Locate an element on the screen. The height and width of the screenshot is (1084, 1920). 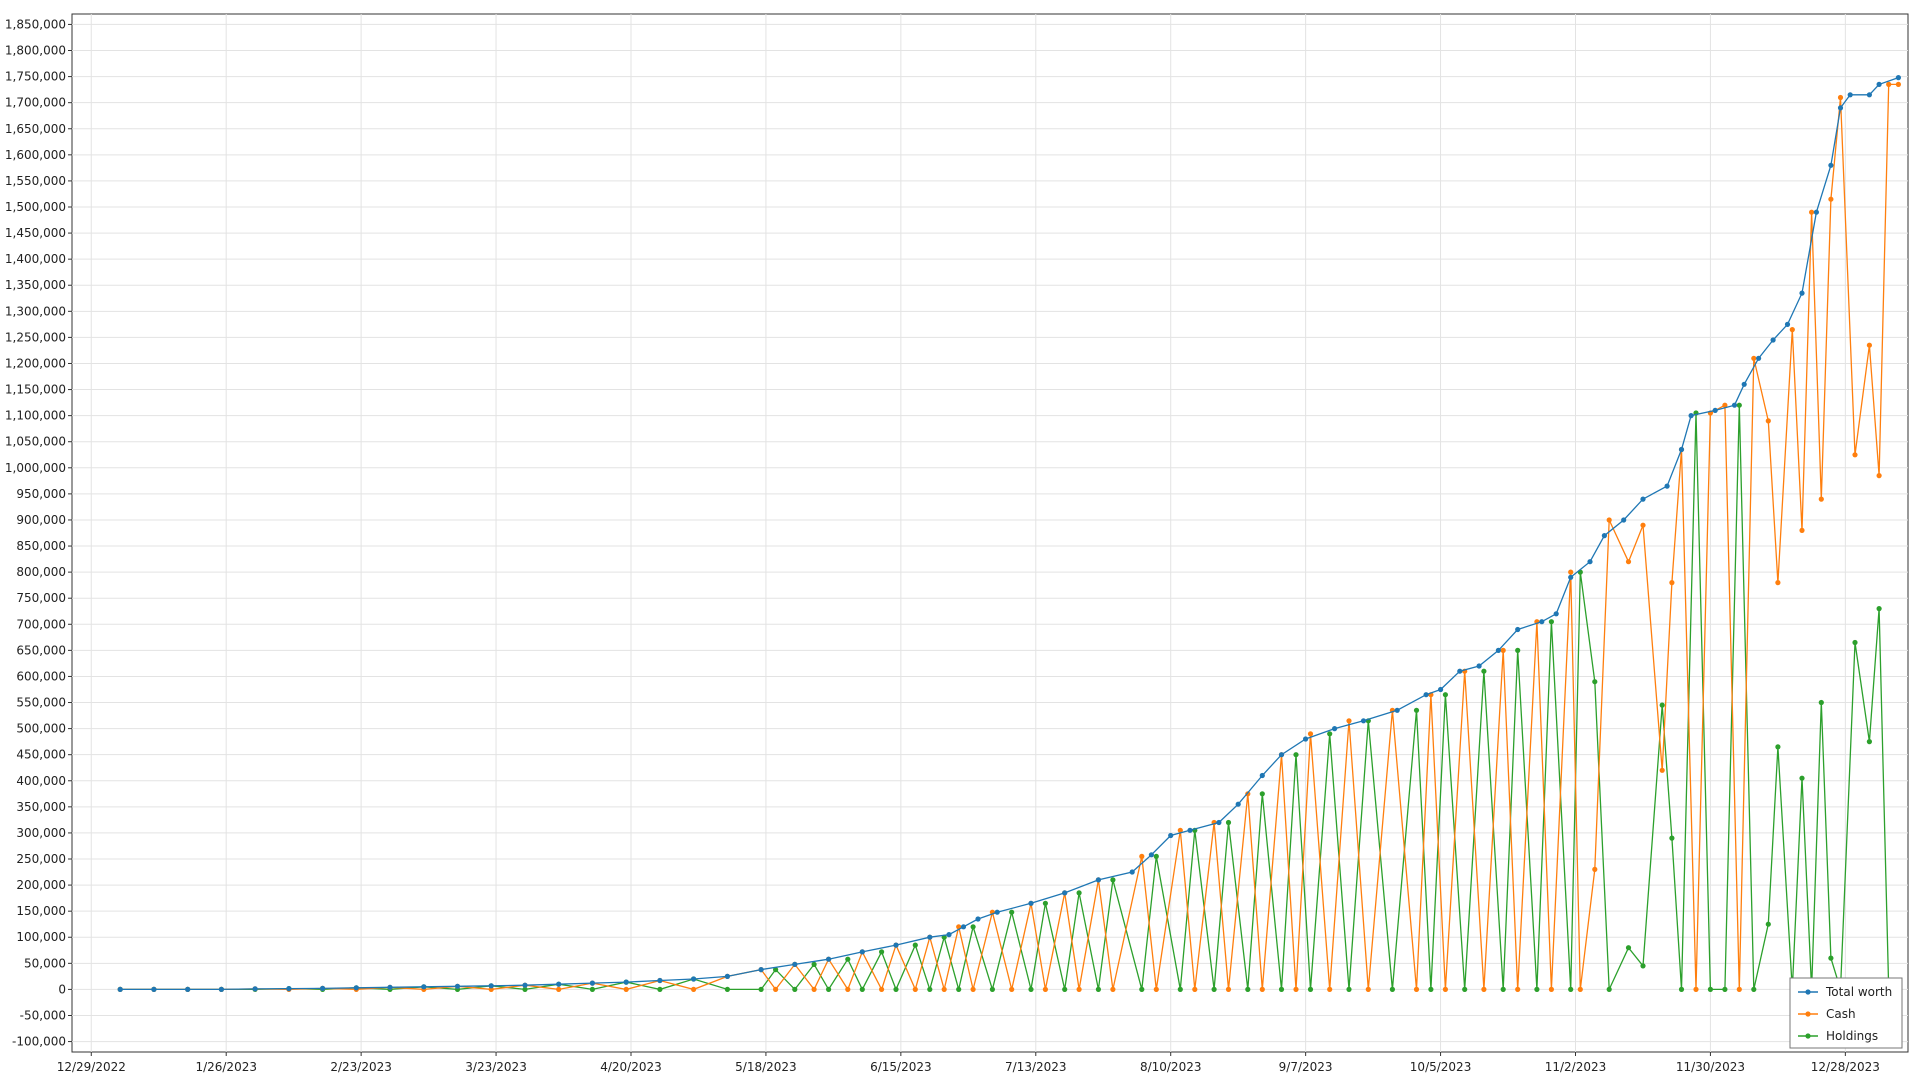
y-tick-label: 350,000 is located at coordinates (41, 807).